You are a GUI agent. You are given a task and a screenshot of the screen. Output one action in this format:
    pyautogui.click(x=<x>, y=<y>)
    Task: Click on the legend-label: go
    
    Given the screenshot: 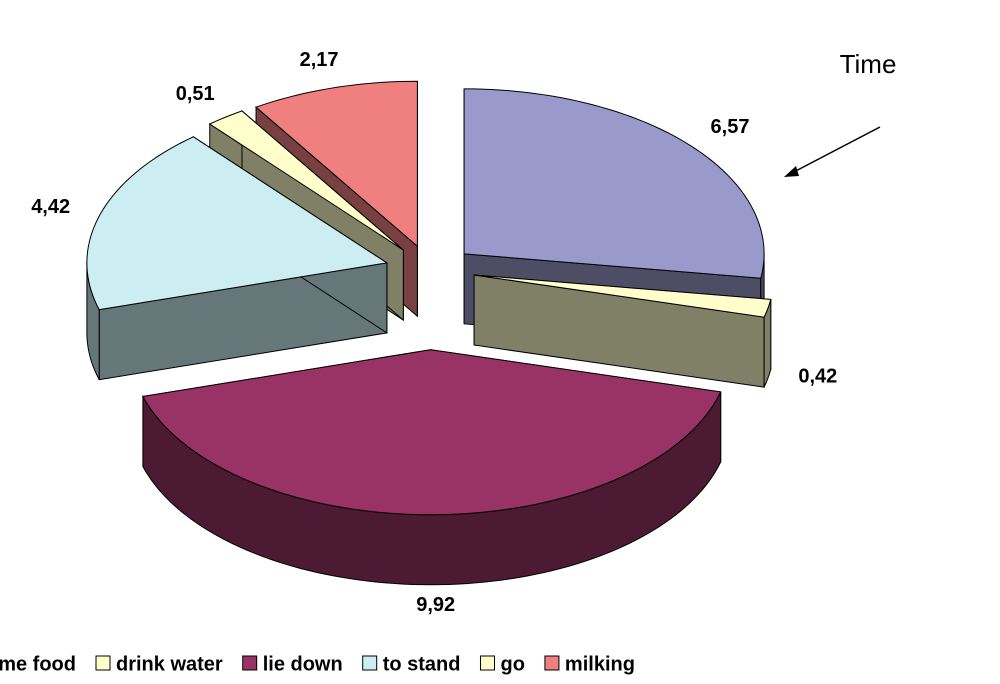 What is the action you would take?
    pyautogui.click(x=512, y=664)
    